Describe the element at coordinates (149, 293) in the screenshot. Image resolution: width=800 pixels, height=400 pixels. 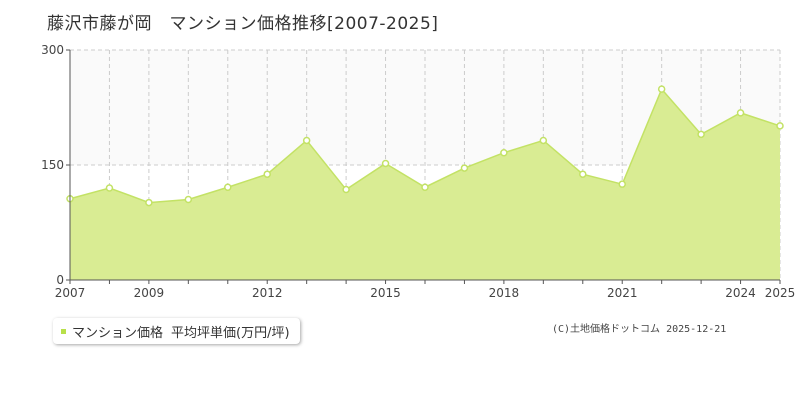
I see `x-tick-label: 2009` at that location.